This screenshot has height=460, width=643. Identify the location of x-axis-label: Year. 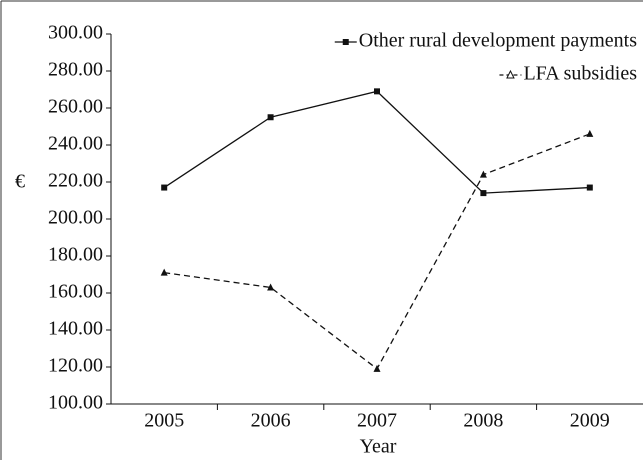
(378, 447).